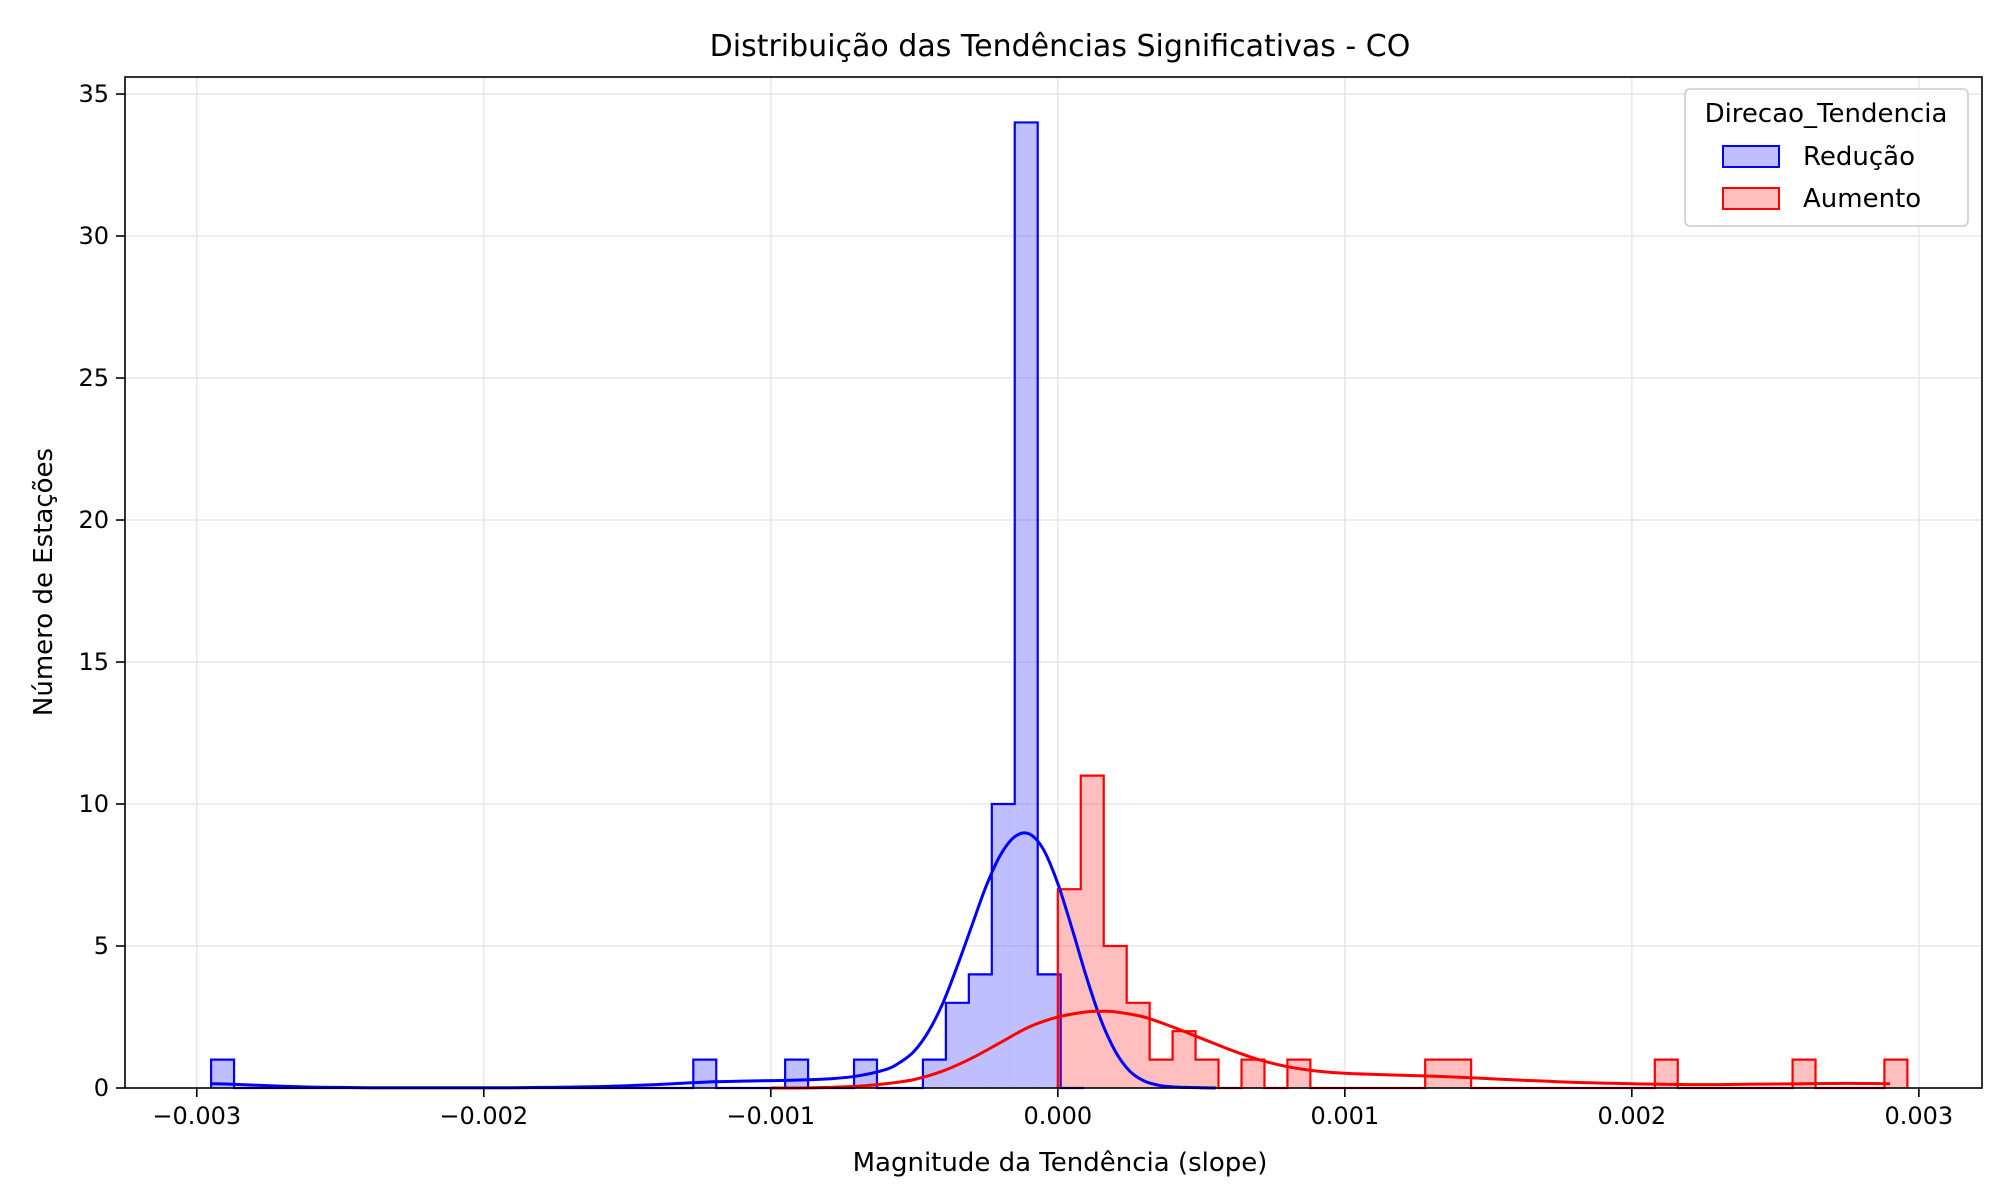 This screenshot has height=1200, width=2000. Describe the element at coordinates (1821, 178) in the screenshot. I see `legend-items: Redução Aumento` at that location.